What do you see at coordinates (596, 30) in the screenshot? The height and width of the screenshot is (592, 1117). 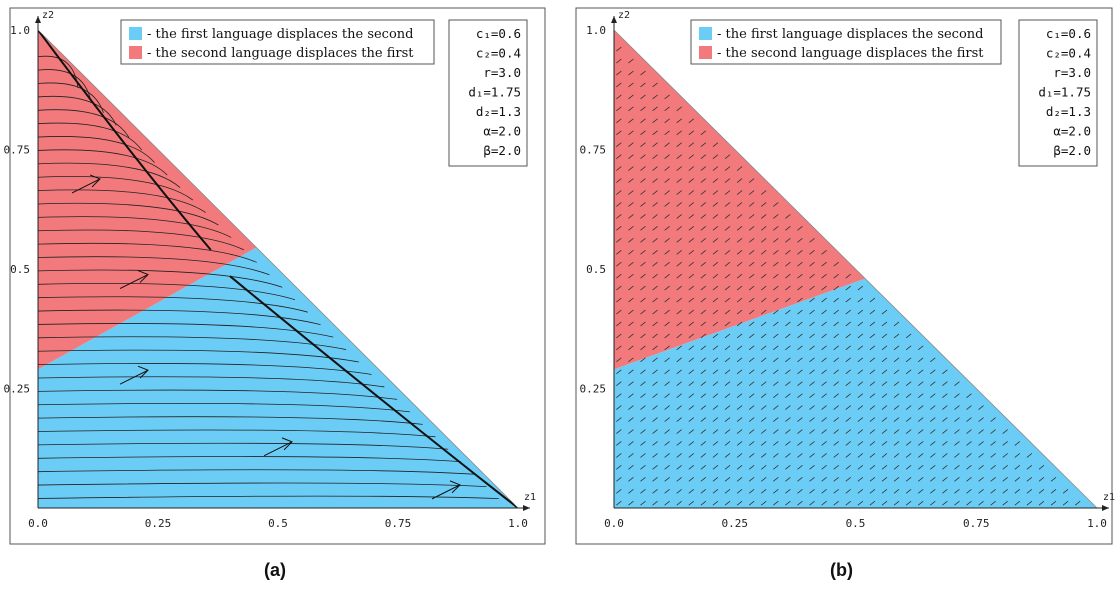 I see `y-tick-label: 1.0` at bounding box center [596, 30].